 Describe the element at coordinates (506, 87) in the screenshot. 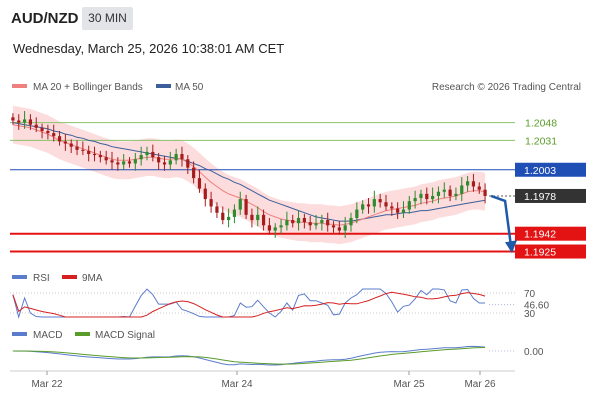

I see `source-credit: Research © 2026 Trading Central` at that location.